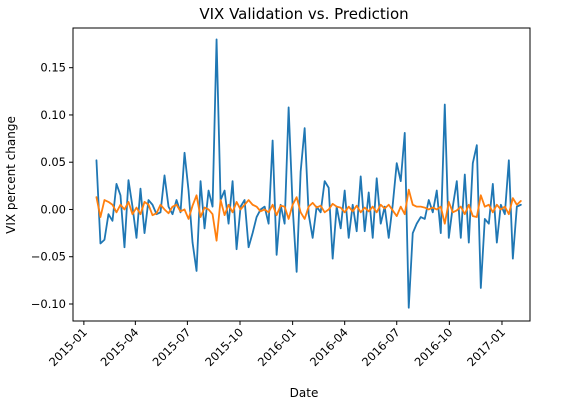 Image resolution: width=562 pixels, height=402 pixels. I want to click on x-tick-label: 2015-10, so click(224, 347).